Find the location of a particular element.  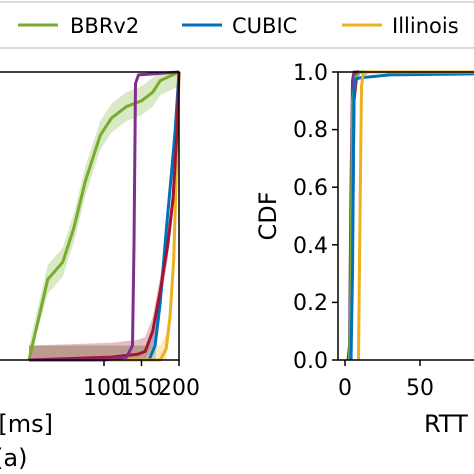

right-y-axis-title: CDF is located at coordinates (268, 215).